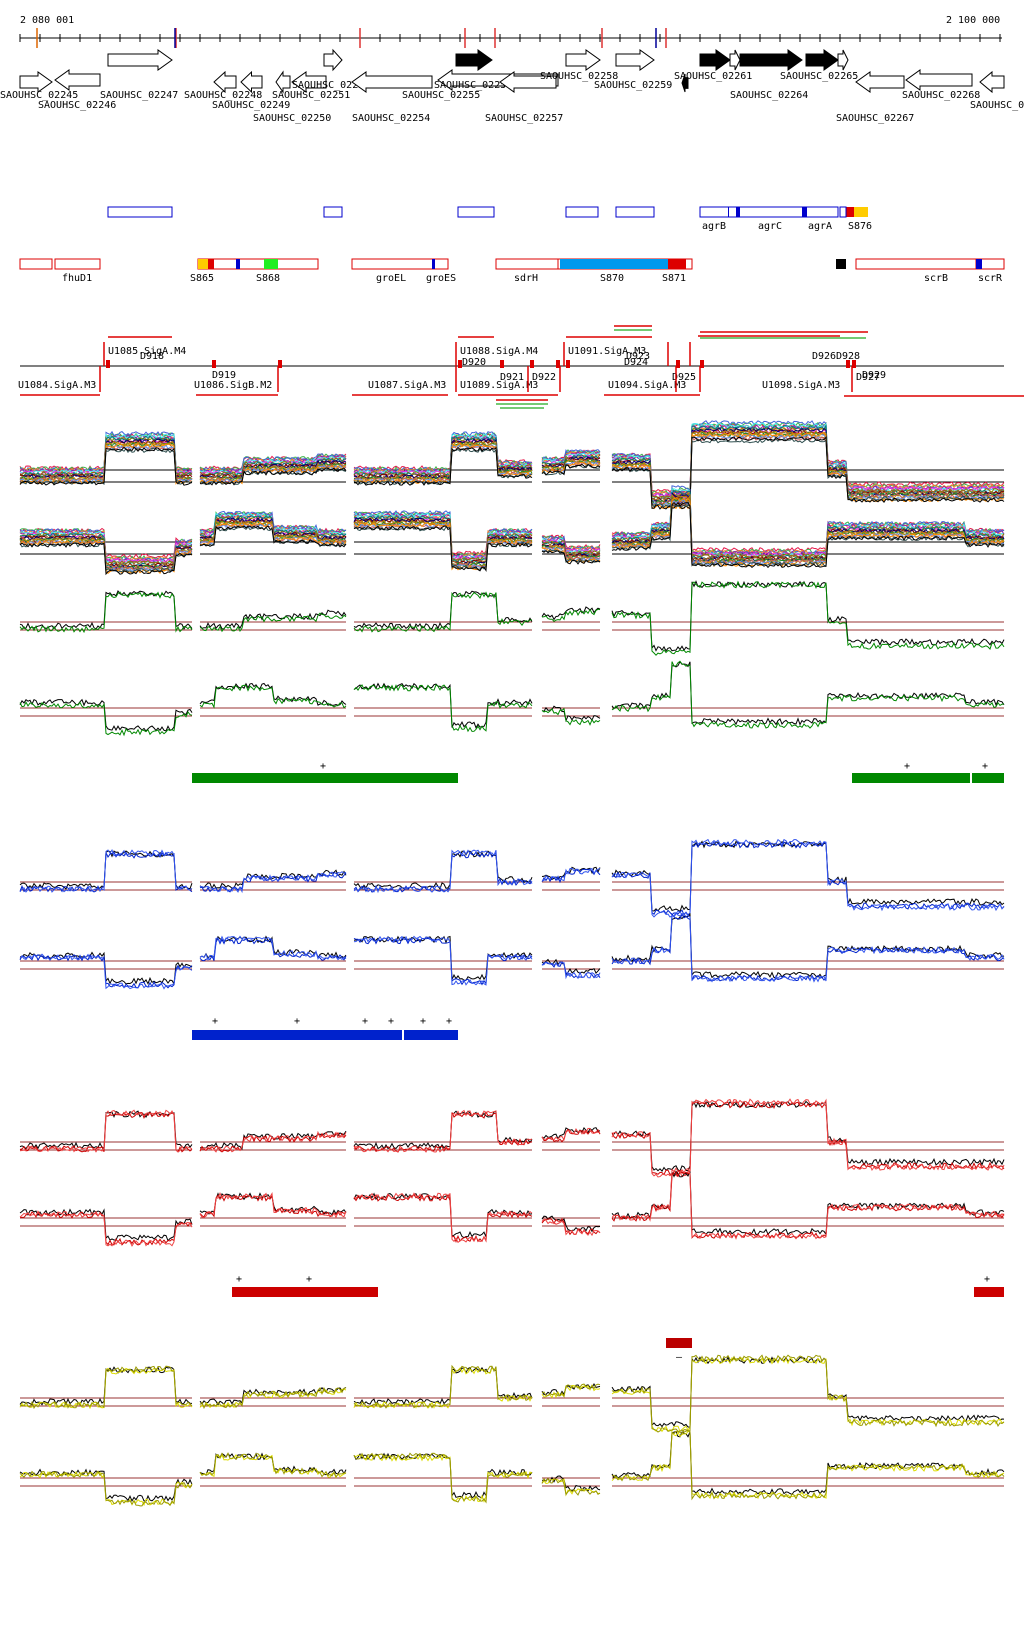 Image resolution: width=1024 pixels, height=1640 pixels. Describe the element at coordinates (820, 226) in the screenshot. I see `feature-label: agrA` at that location.